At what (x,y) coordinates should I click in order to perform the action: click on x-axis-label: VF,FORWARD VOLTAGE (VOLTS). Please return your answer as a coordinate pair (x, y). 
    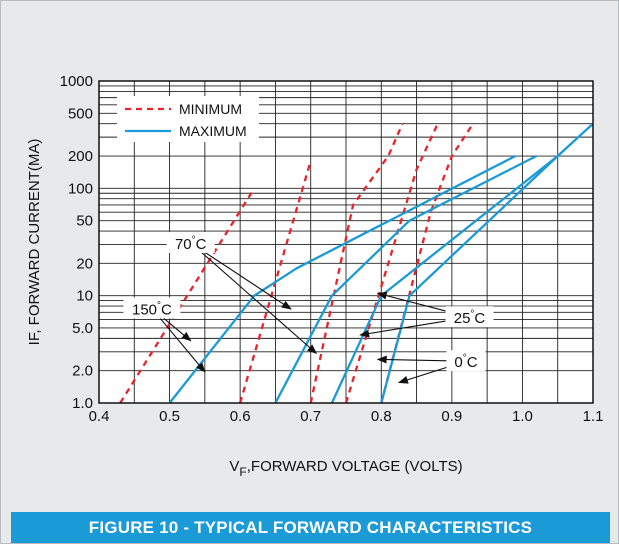
    Looking at the image, I should click on (345, 468).